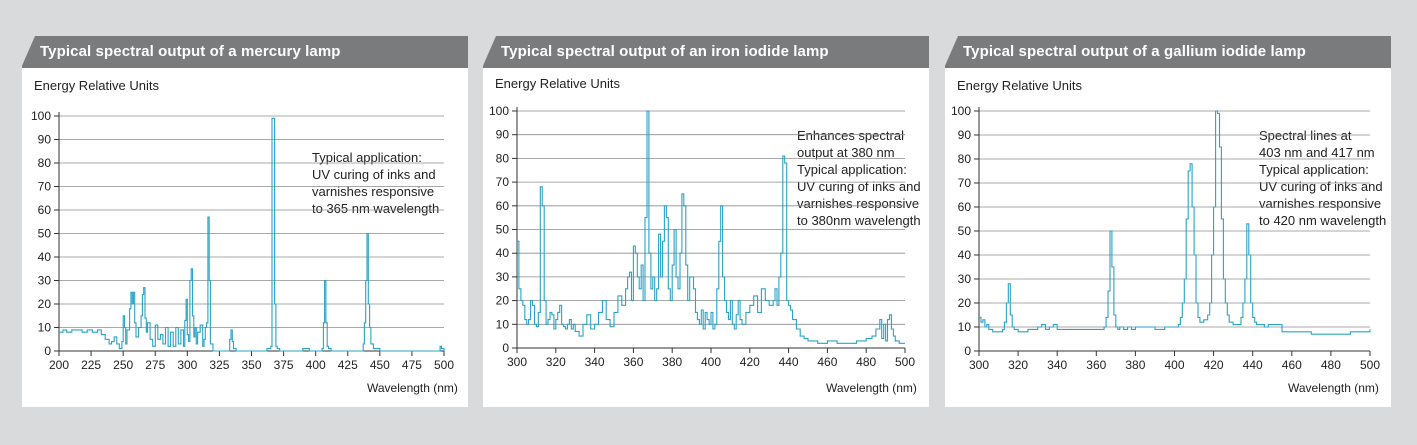  Describe the element at coordinates (376, 208) in the screenshot. I see `annotation-line: to 365 nm wavelength` at that location.